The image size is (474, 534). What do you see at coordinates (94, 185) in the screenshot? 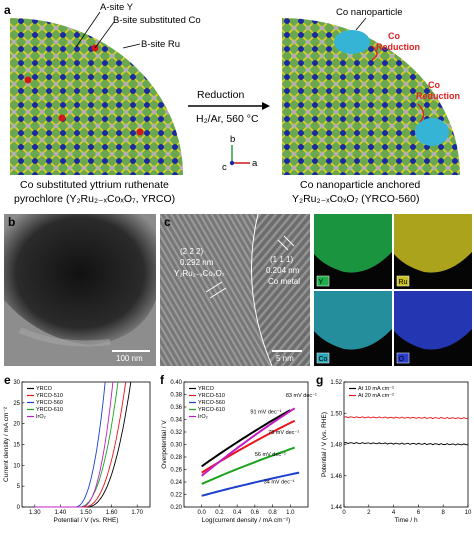
I see `left-caption-line-1: Co substituted yttrium ruthenate` at bounding box center [94, 185].